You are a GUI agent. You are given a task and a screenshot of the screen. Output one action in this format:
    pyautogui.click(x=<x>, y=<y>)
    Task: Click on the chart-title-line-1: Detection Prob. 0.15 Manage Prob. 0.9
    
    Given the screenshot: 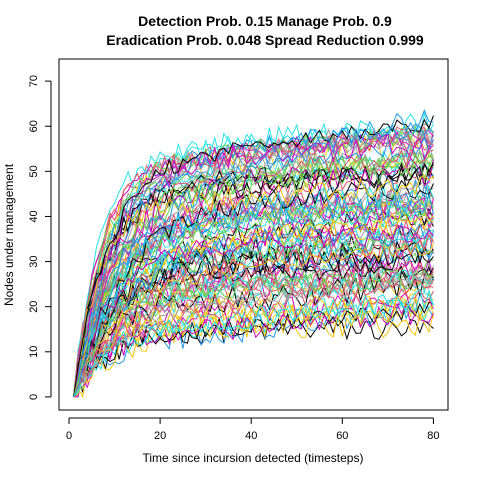 What is the action you would take?
    pyautogui.click(x=265, y=21)
    